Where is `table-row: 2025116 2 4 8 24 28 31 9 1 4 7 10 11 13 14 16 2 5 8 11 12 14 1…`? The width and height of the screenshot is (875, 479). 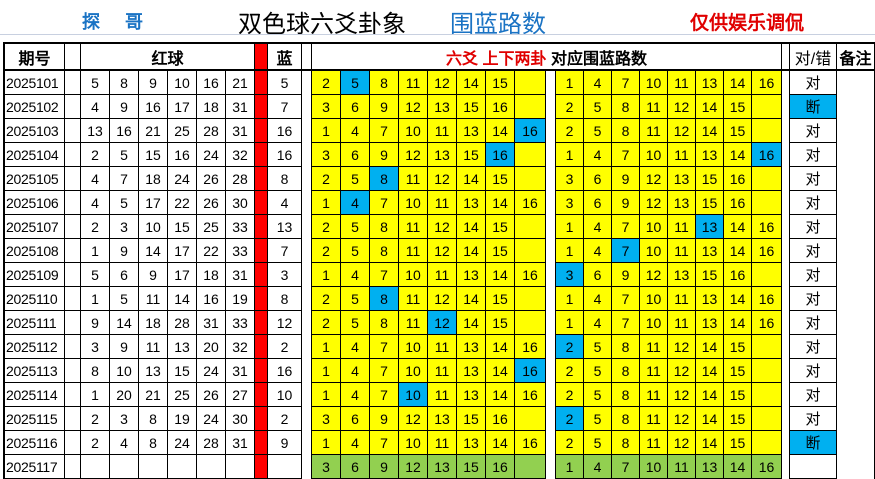
table-row: 2025116 2 4 8 24 28 31 9 1 4 7 10 11 13 14 16 2 5 8 11 12 14 1… is located at coordinates (440, 443).